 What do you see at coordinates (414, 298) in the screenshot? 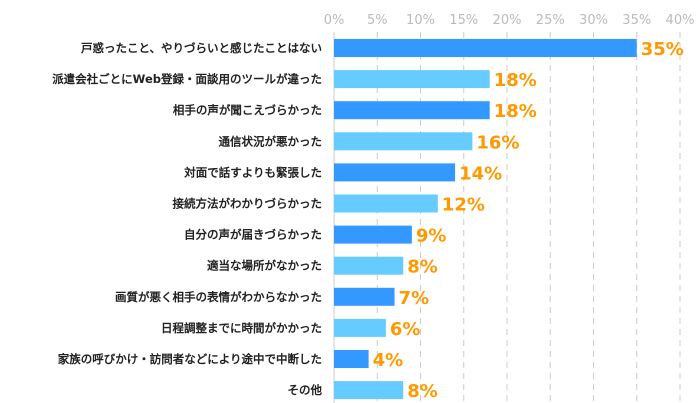
I see `value-label: 7%` at bounding box center [414, 298].